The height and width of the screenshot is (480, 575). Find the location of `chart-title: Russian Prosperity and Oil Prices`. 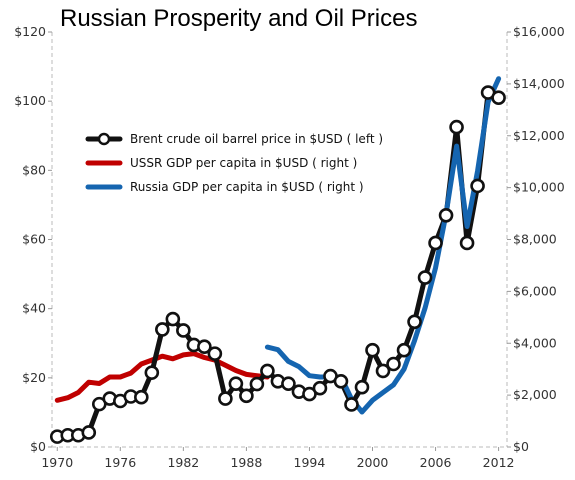

chart-title: Russian Prosperity and Oil Prices is located at coordinates (238, 18).